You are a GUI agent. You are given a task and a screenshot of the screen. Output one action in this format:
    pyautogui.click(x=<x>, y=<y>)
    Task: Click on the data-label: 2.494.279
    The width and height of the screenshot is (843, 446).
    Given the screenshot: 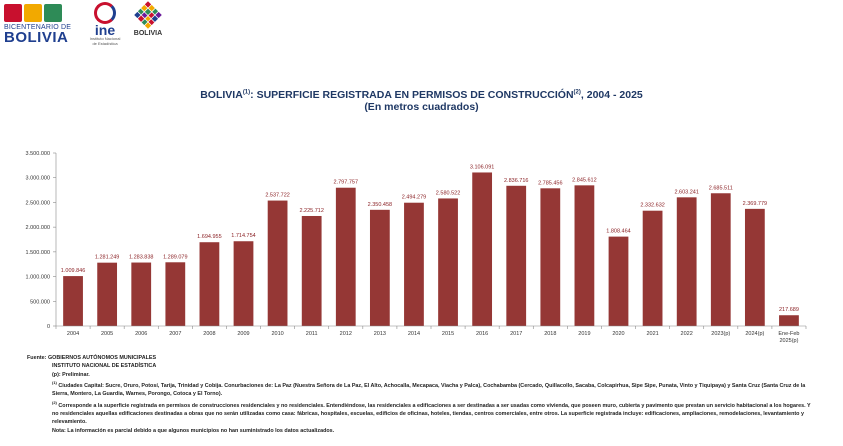 What is the action you would take?
    pyautogui.click(x=414, y=198)
    